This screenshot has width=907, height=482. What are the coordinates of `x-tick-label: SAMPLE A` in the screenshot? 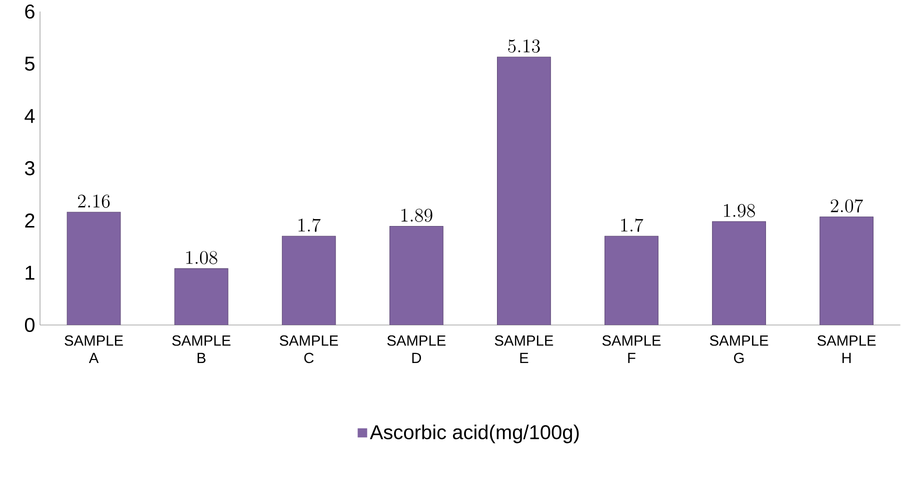 It's located at (93, 349).